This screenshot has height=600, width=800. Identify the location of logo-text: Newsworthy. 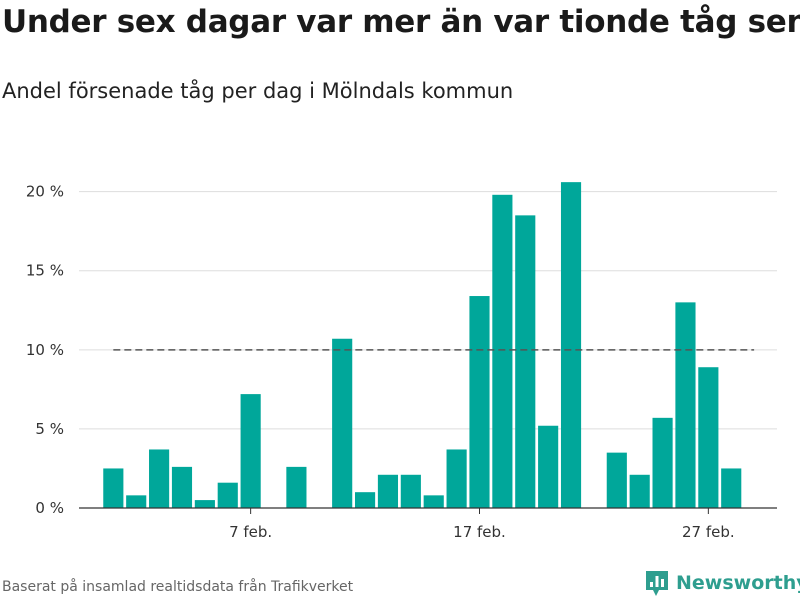
(738, 583).